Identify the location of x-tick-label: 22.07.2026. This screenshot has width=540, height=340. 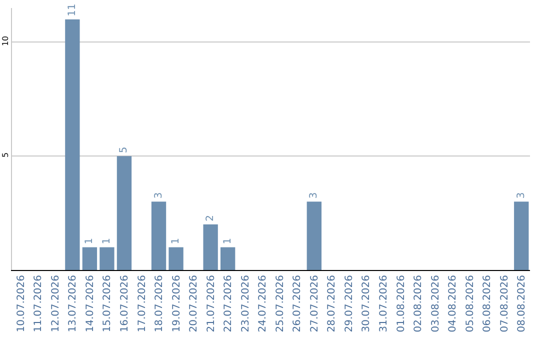
(228, 303).